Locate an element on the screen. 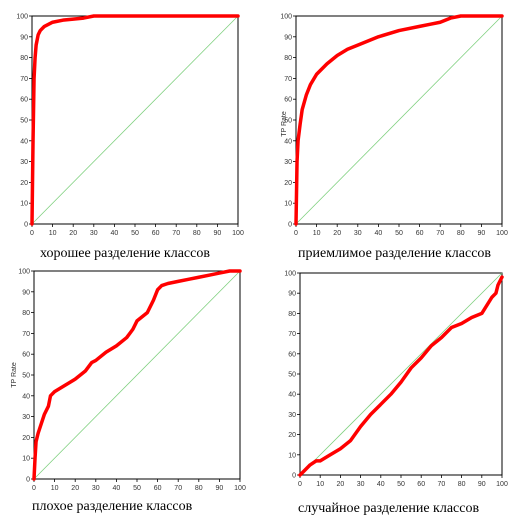 This screenshot has height=522, width=523. panel-caption: плохое разделение классов is located at coordinates (112, 506).